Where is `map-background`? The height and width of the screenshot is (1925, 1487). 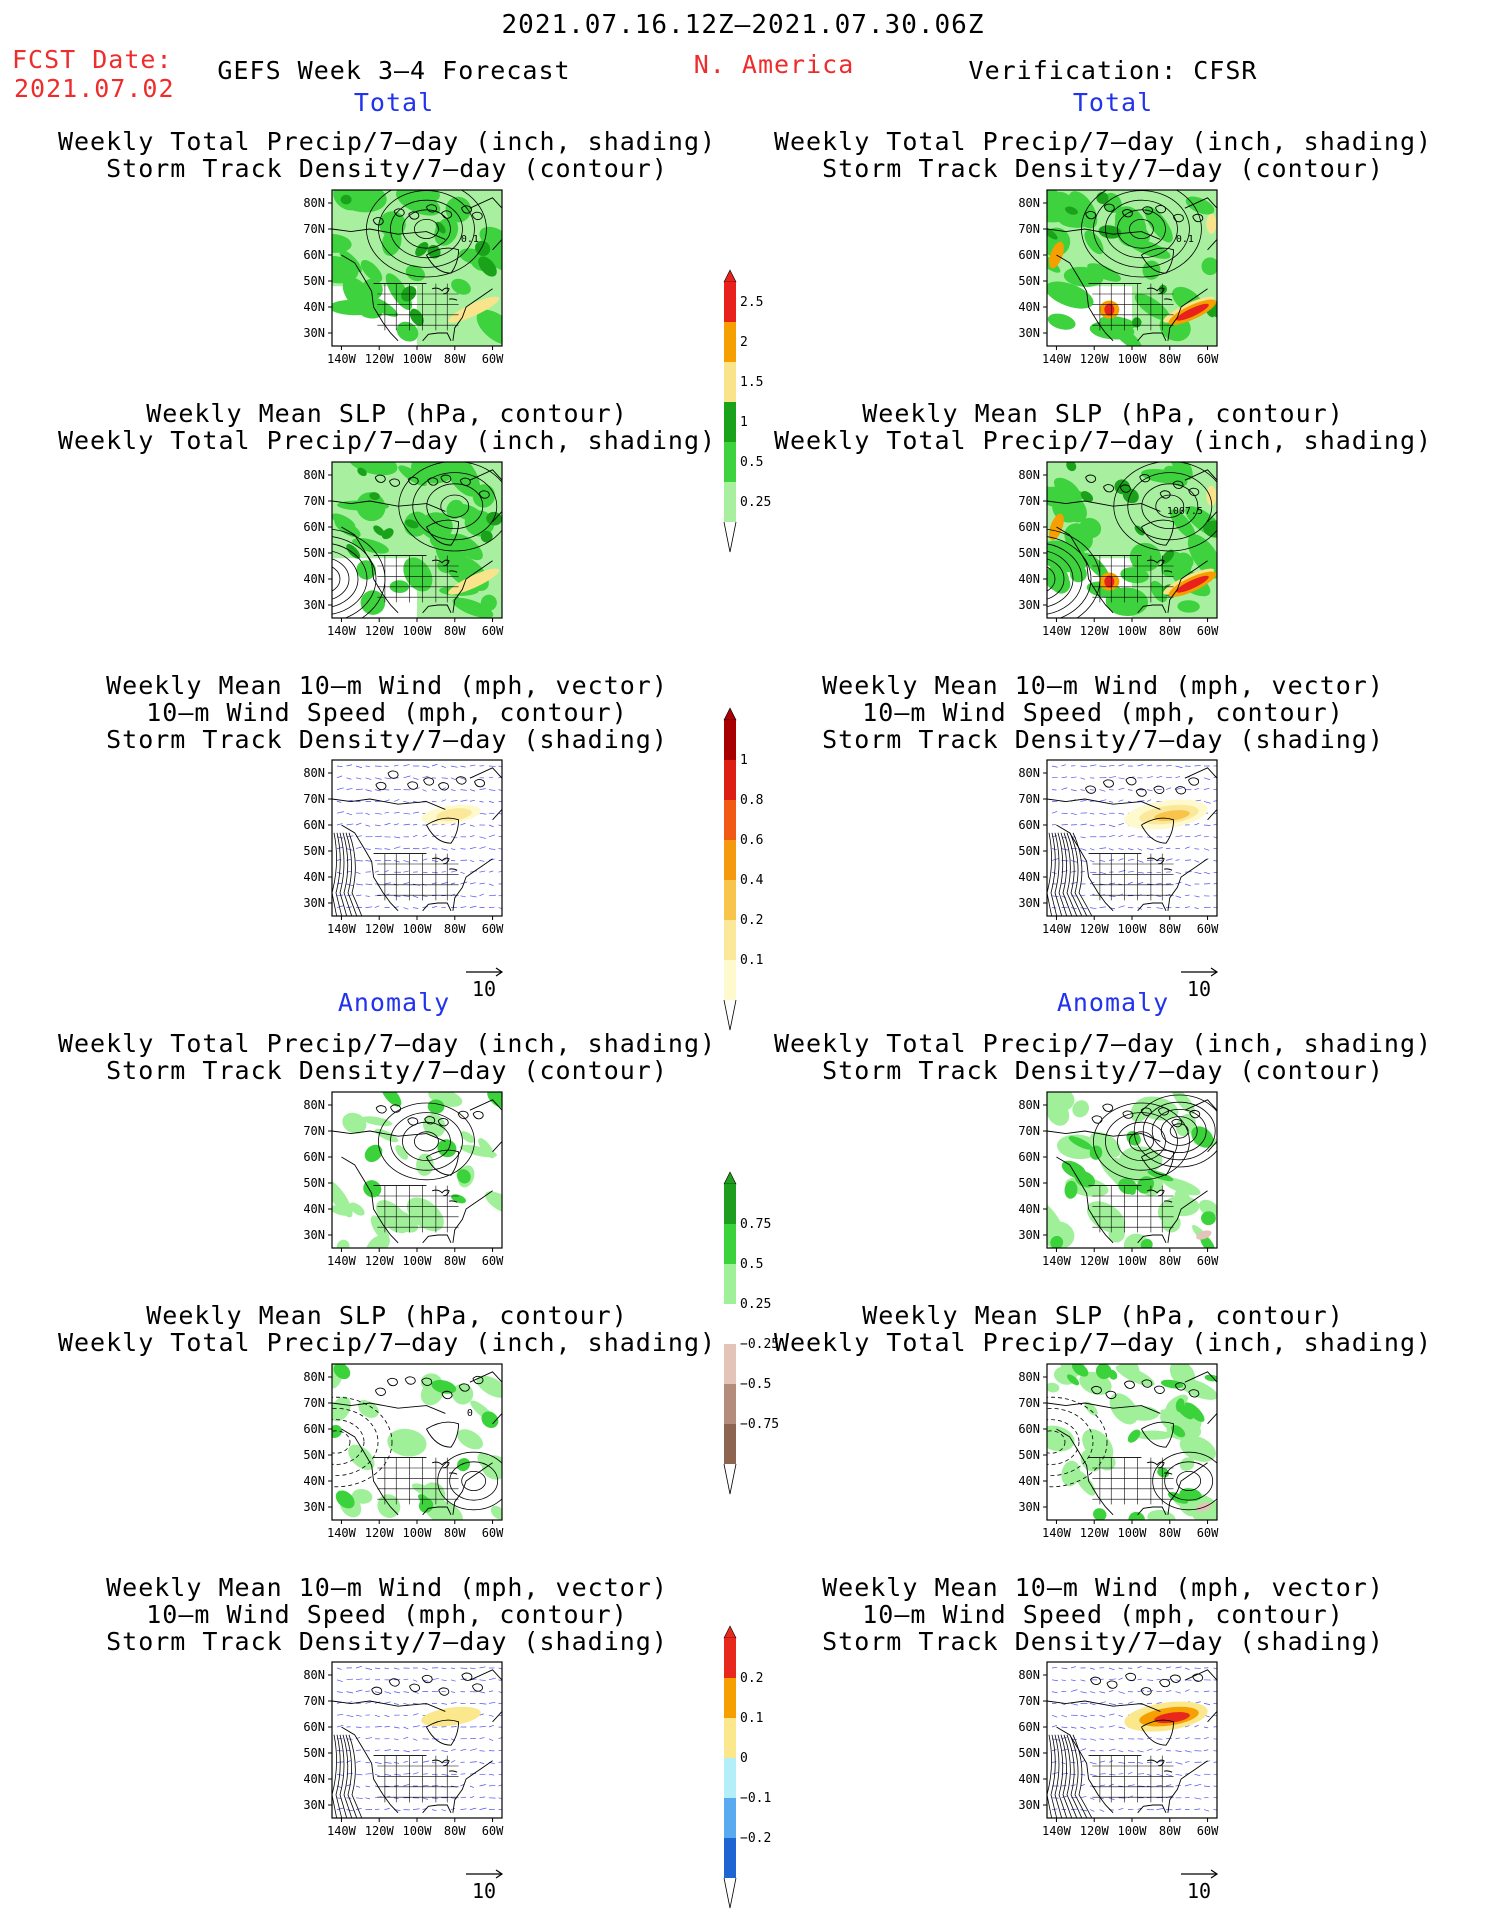
map-background is located at coordinates (417, 838).